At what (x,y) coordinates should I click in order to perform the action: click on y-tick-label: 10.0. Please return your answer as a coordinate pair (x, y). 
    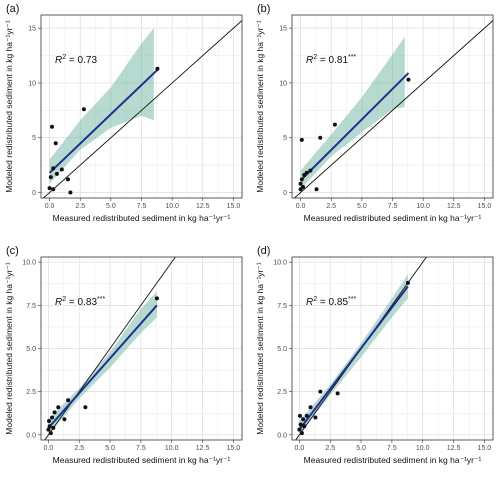
    Looking at the image, I should click on (280, 263).